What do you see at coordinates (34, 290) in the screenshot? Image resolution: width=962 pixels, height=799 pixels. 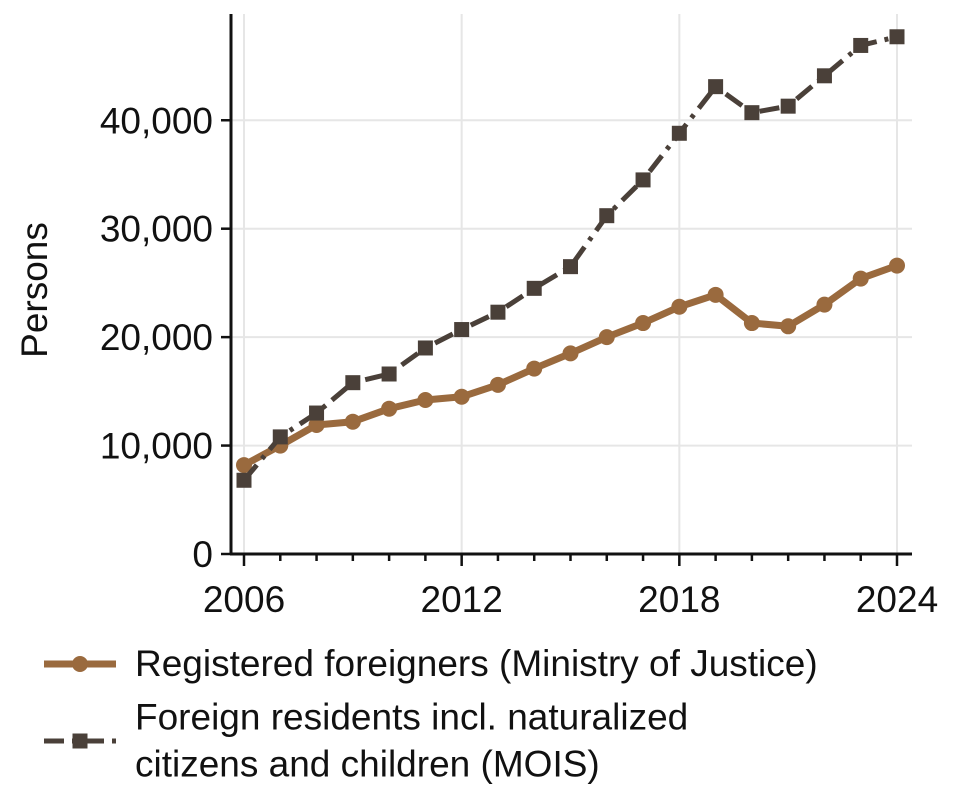 I see `y-axis-title: Persons` at bounding box center [34, 290].